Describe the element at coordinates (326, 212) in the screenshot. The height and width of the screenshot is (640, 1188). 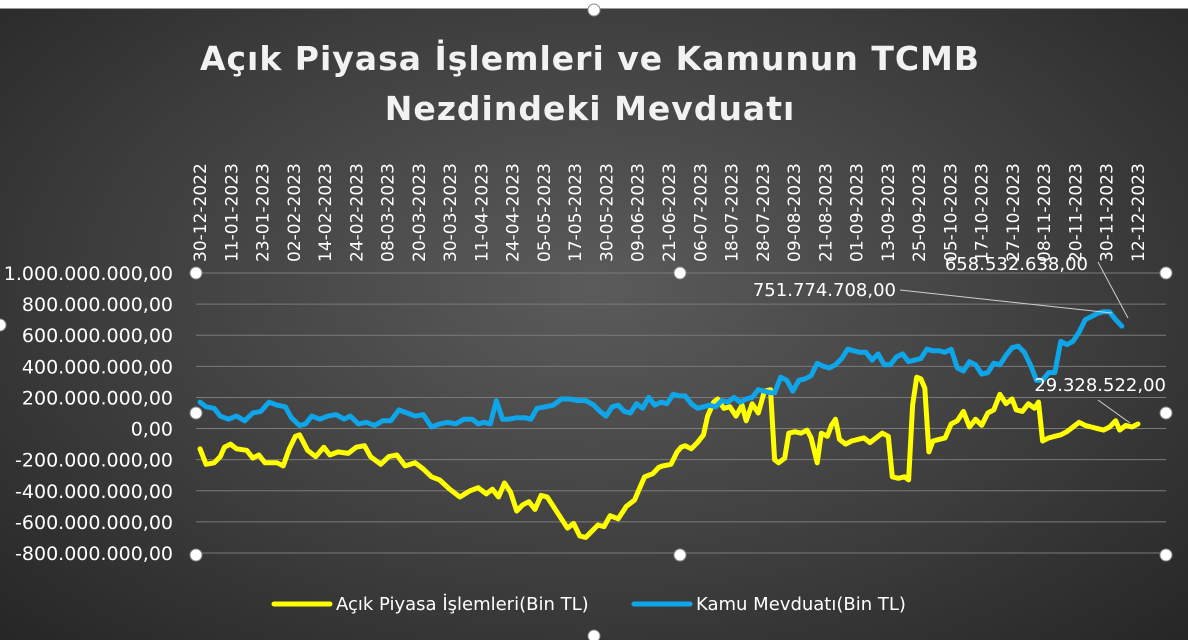
I see `x-tick-label: 14-02-2023` at that location.